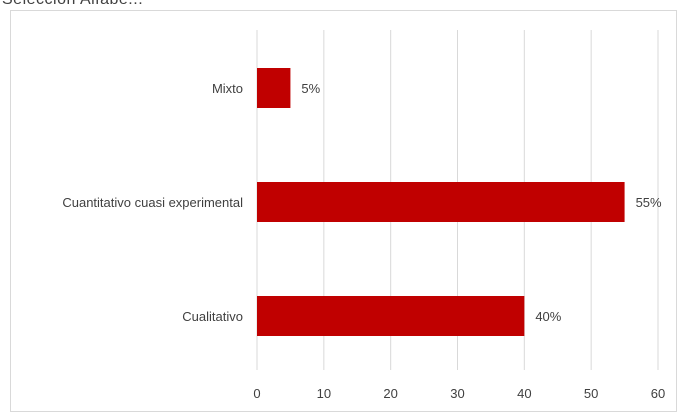  I want to click on category-label: Mixto, so click(227, 88).